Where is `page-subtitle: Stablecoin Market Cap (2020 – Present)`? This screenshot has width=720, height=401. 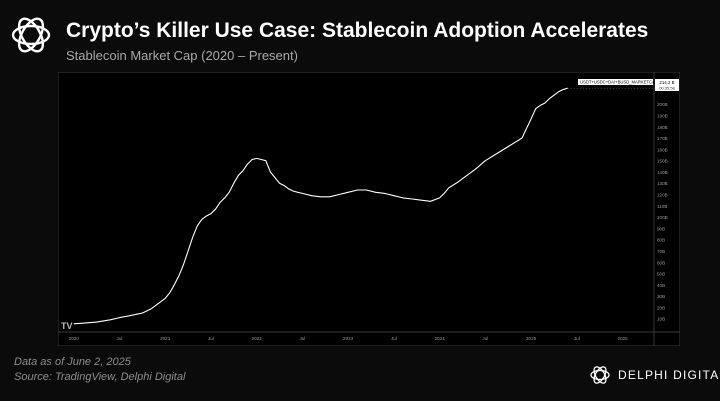
page-subtitle: Stablecoin Market Cap (2020 – Present) is located at coordinates (182, 55).